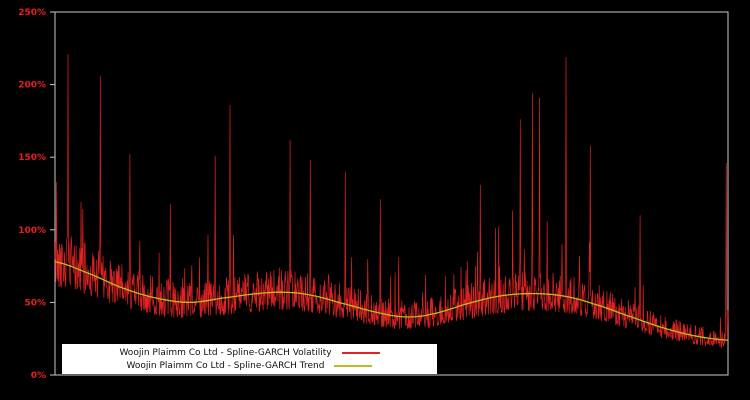 This screenshot has height=400, width=750. Describe the element at coordinates (353, 365) in the screenshot. I see `legend-line-trend` at that location.